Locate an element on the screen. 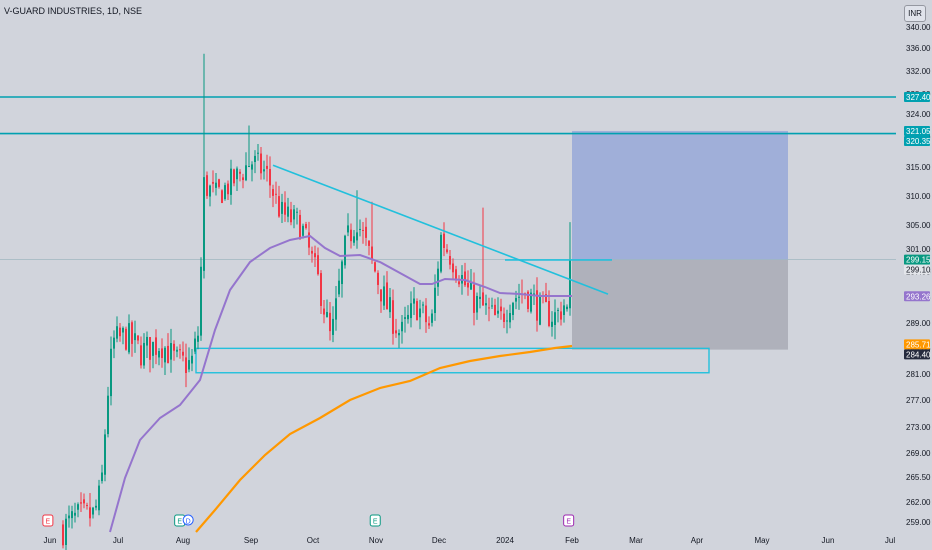 This screenshot has height=550, width=932. earnings-marker is located at coordinates (48, 520).